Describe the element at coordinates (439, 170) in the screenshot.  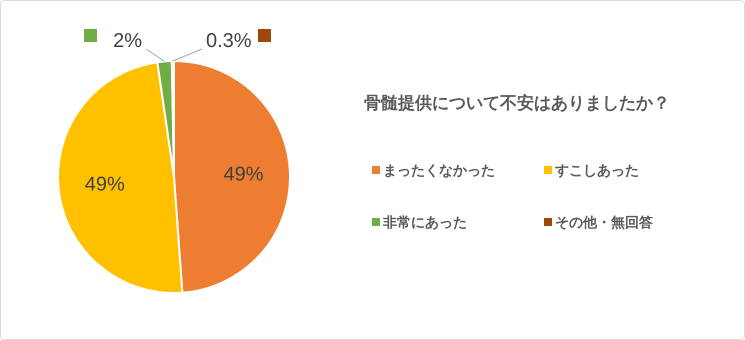
I see `legend-label: まったくなかった` at that location.